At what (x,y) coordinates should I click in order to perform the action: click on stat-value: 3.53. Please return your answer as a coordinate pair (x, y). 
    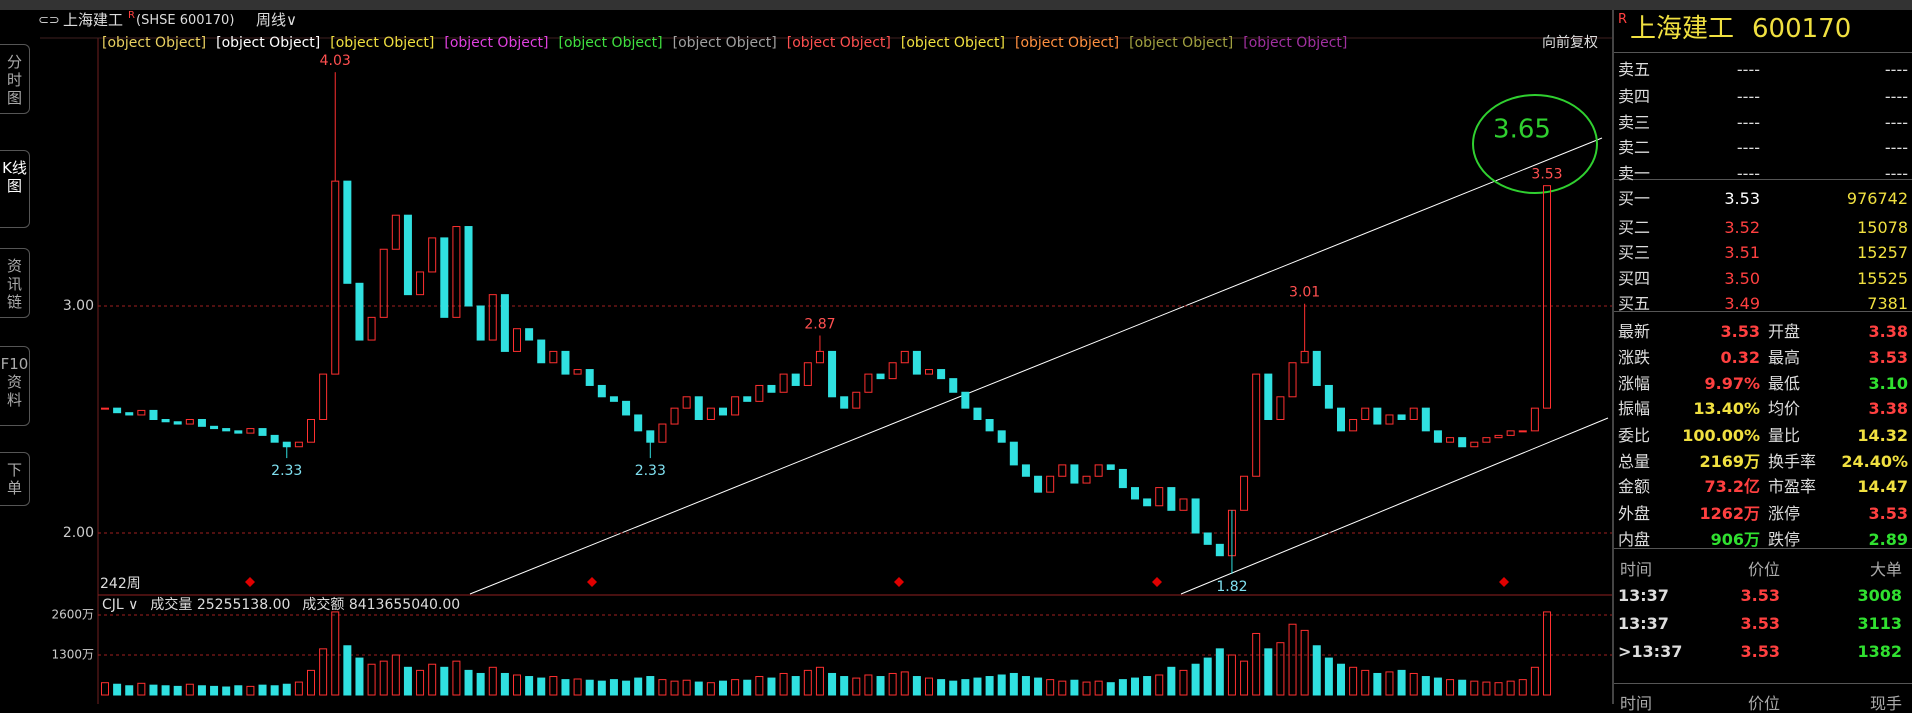
    Looking at the image, I should click on (1740, 331).